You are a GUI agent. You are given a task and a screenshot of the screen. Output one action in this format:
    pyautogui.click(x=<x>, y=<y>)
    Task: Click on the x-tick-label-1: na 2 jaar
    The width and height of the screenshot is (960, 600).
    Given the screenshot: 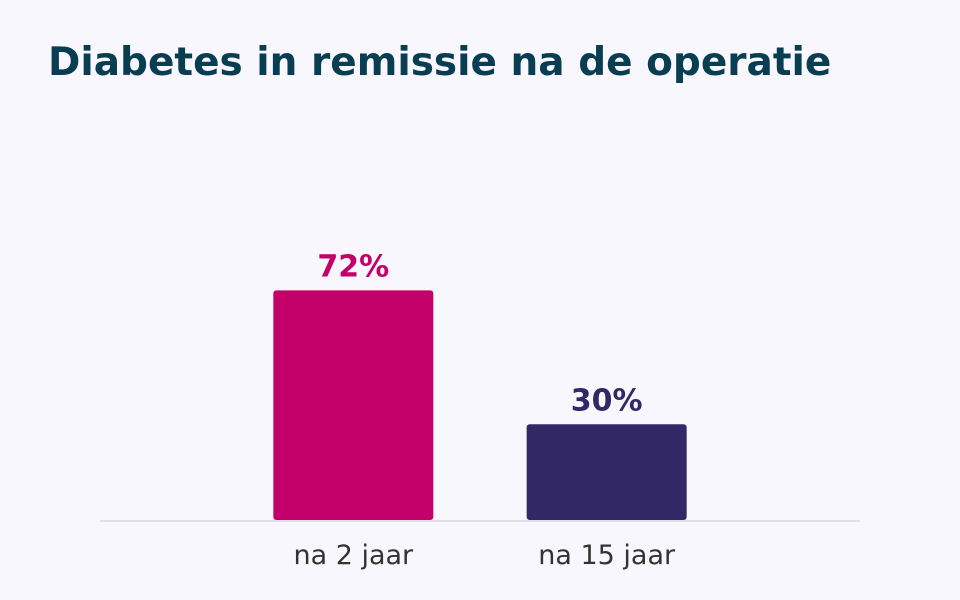 What is the action you would take?
    pyautogui.click(x=353, y=555)
    